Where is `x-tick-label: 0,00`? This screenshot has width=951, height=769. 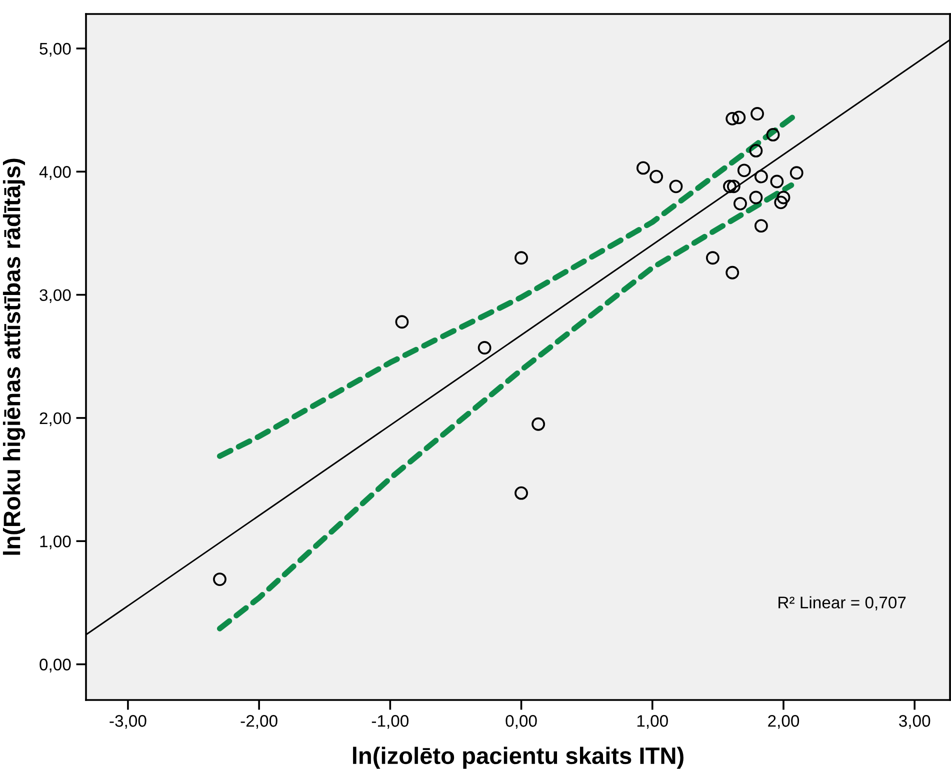 x-tick-label: 0,00 is located at coordinates (521, 722).